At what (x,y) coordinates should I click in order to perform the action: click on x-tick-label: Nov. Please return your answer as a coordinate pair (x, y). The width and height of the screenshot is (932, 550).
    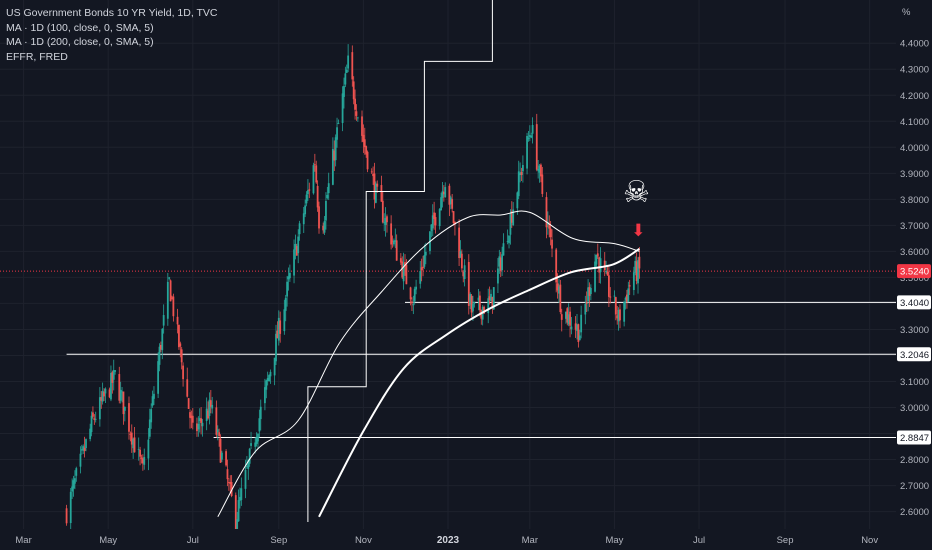
    Looking at the image, I should click on (869, 540).